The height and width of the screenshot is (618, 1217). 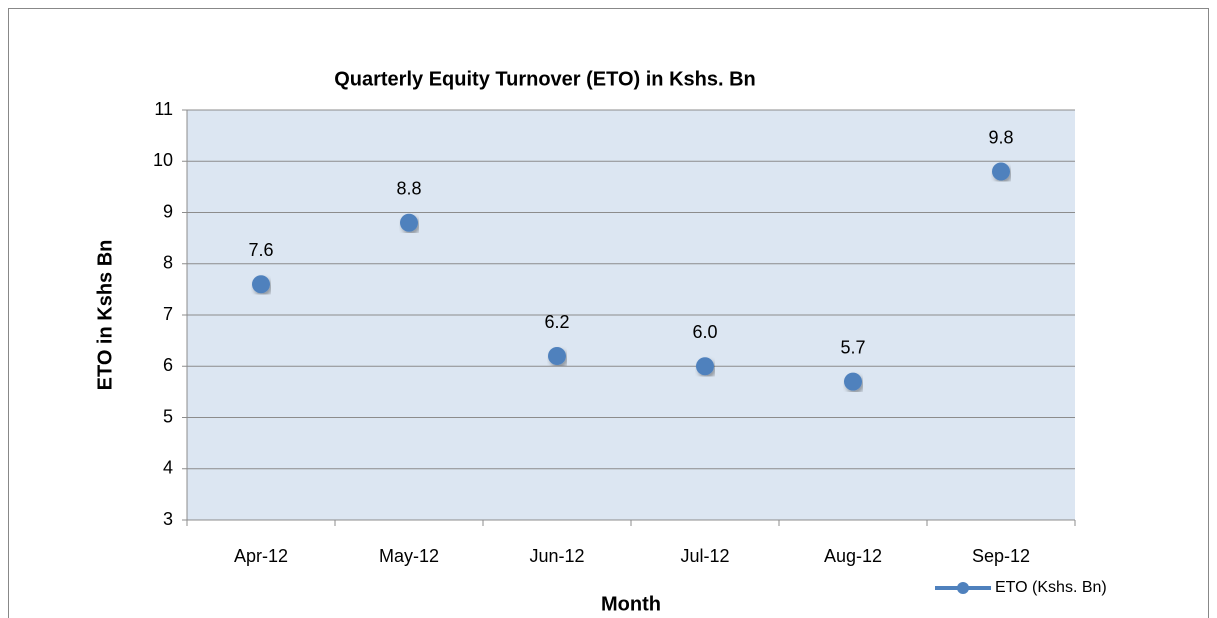 I want to click on legend-marker, so click(x=963, y=588).